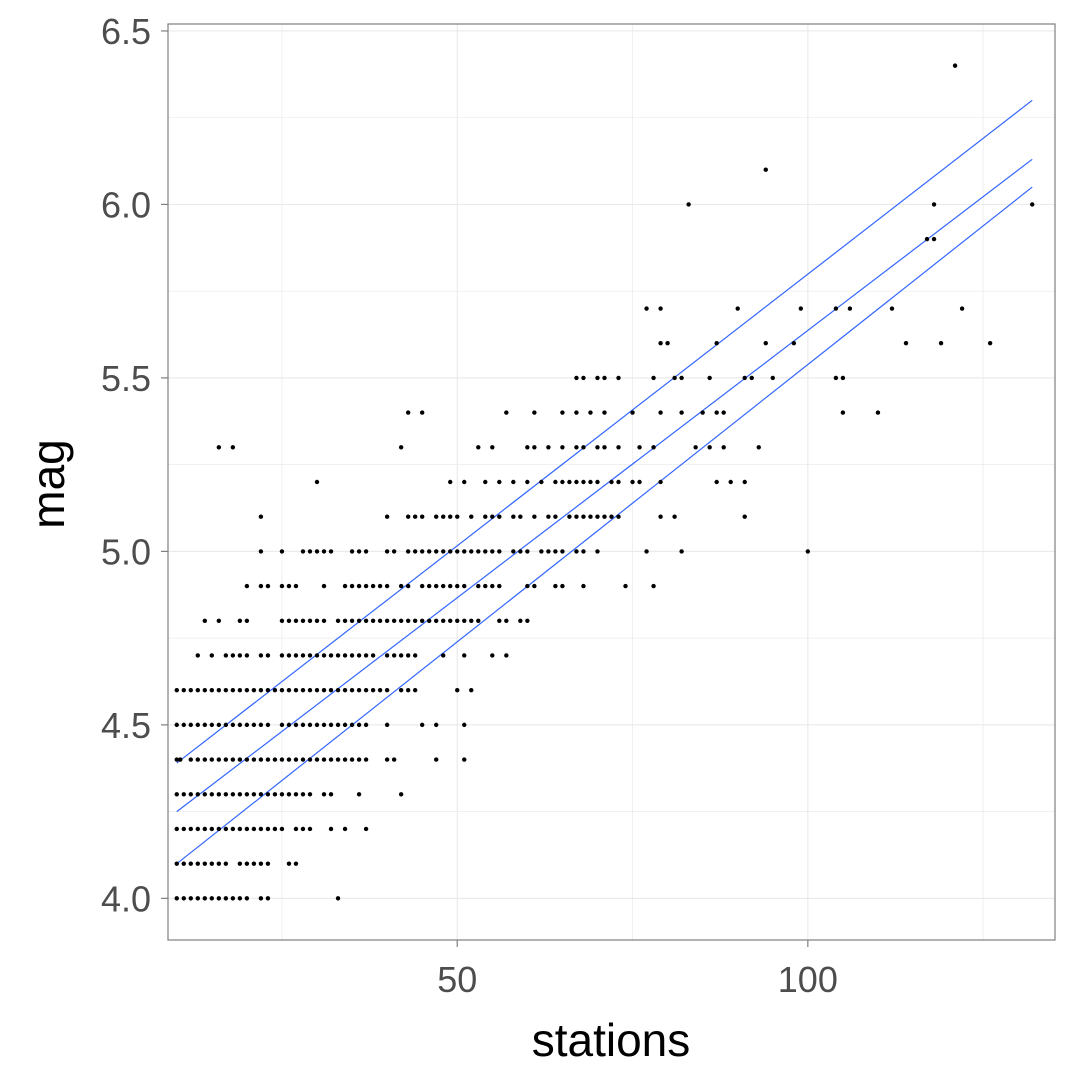  What do you see at coordinates (48, 483) in the screenshot?
I see `y-axis-title: mag` at bounding box center [48, 483].